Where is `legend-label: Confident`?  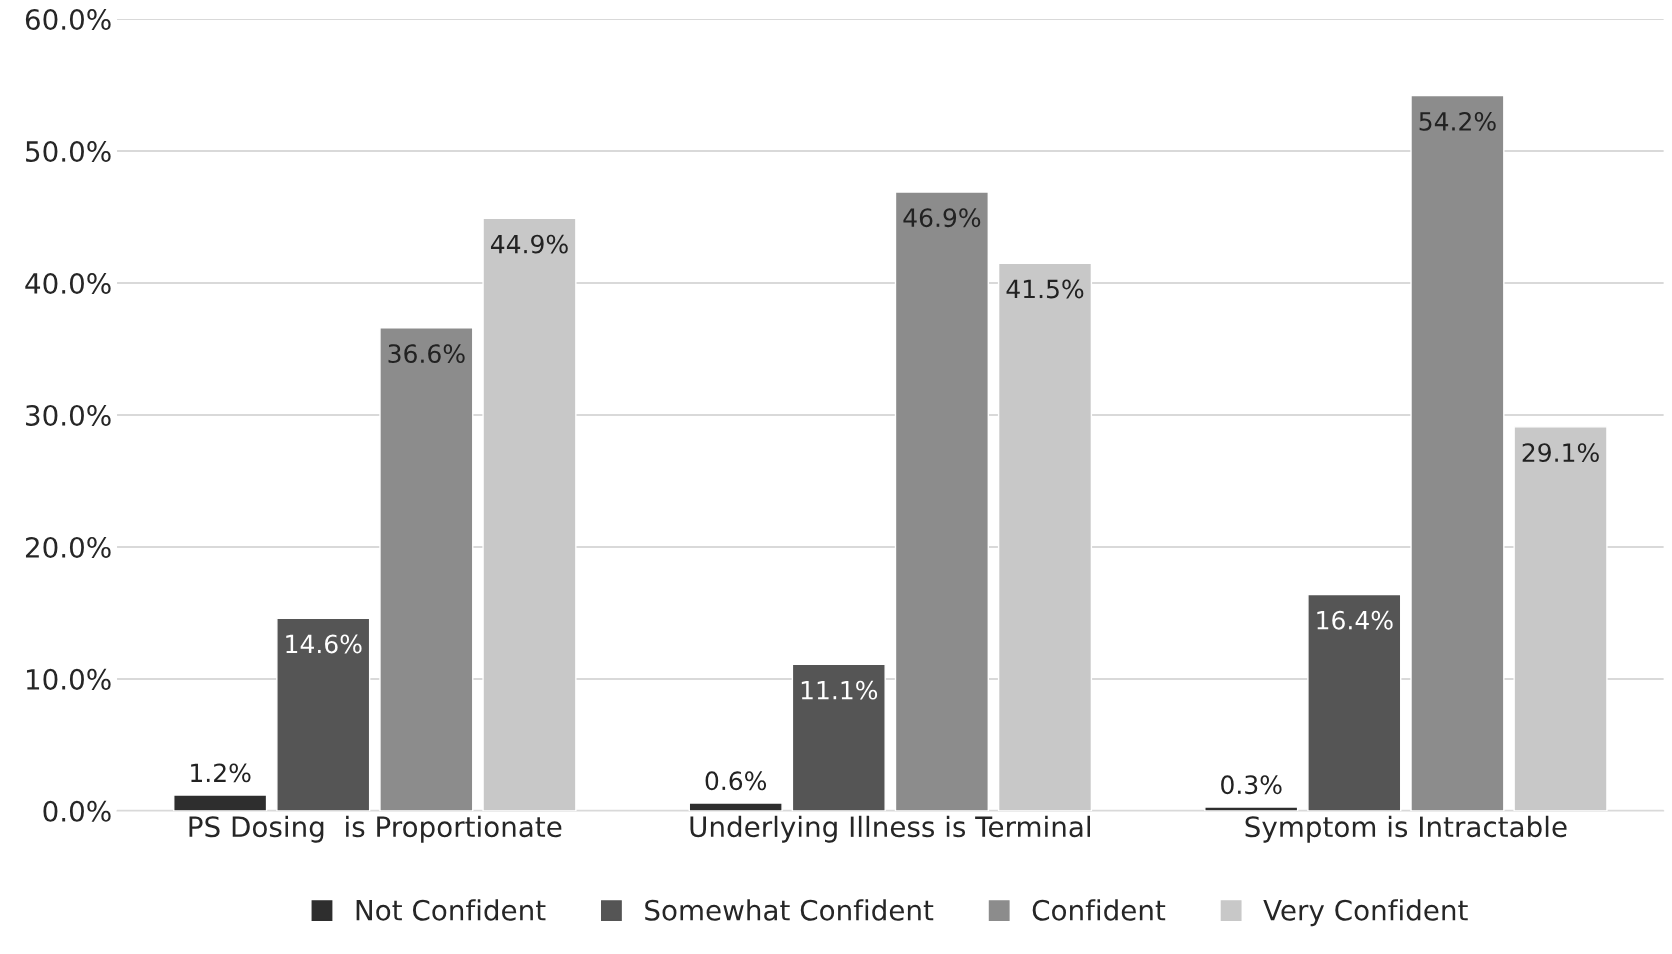 legend-label: Confident is located at coordinates (1099, 910).